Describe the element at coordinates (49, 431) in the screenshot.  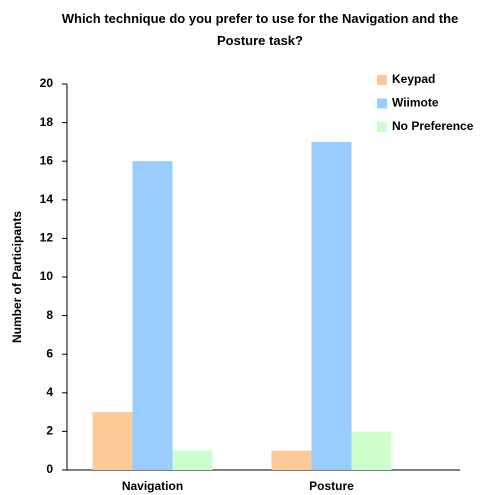
I see `y-tick-label: 2` at that location.